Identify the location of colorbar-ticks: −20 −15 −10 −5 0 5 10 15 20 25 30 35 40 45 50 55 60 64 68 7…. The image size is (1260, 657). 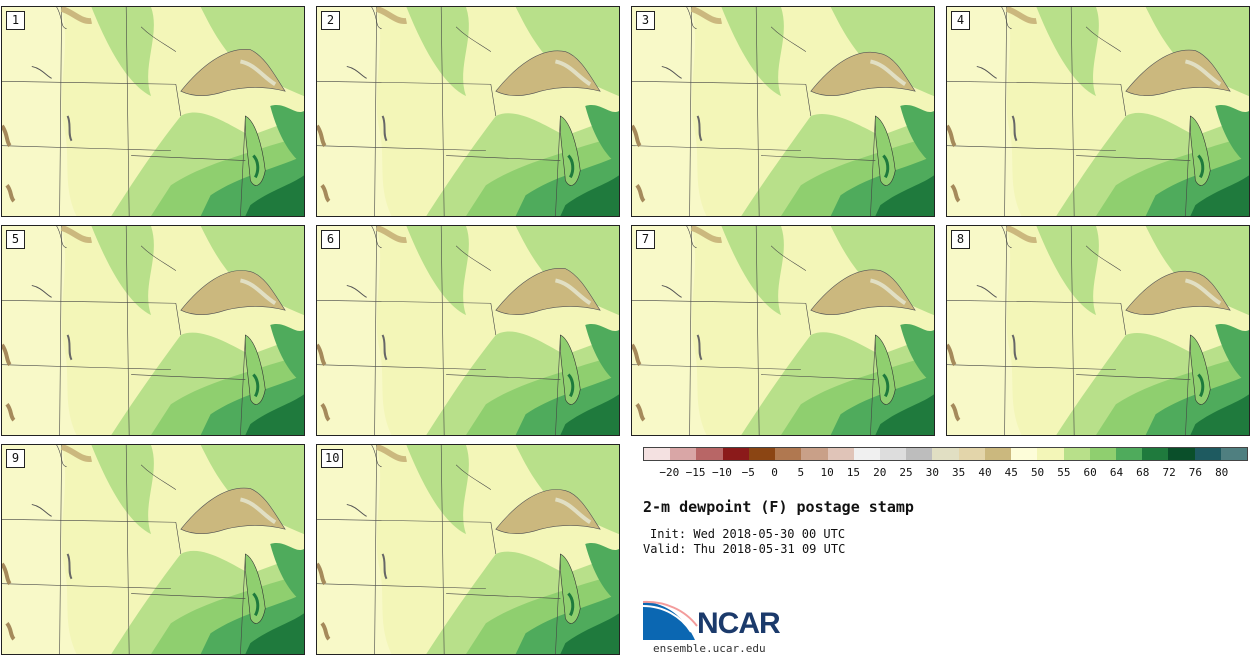
(945, 473).